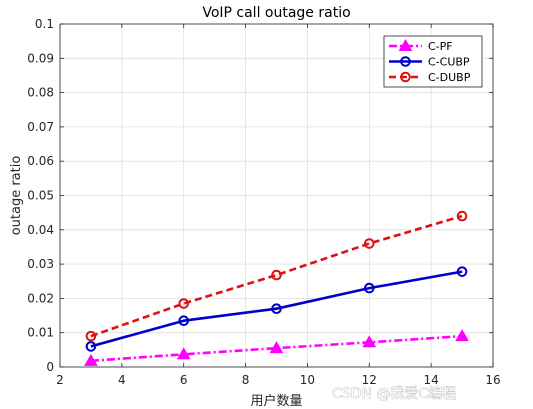  I want to click on y-tick-label: 0.05, so click(40, 196).